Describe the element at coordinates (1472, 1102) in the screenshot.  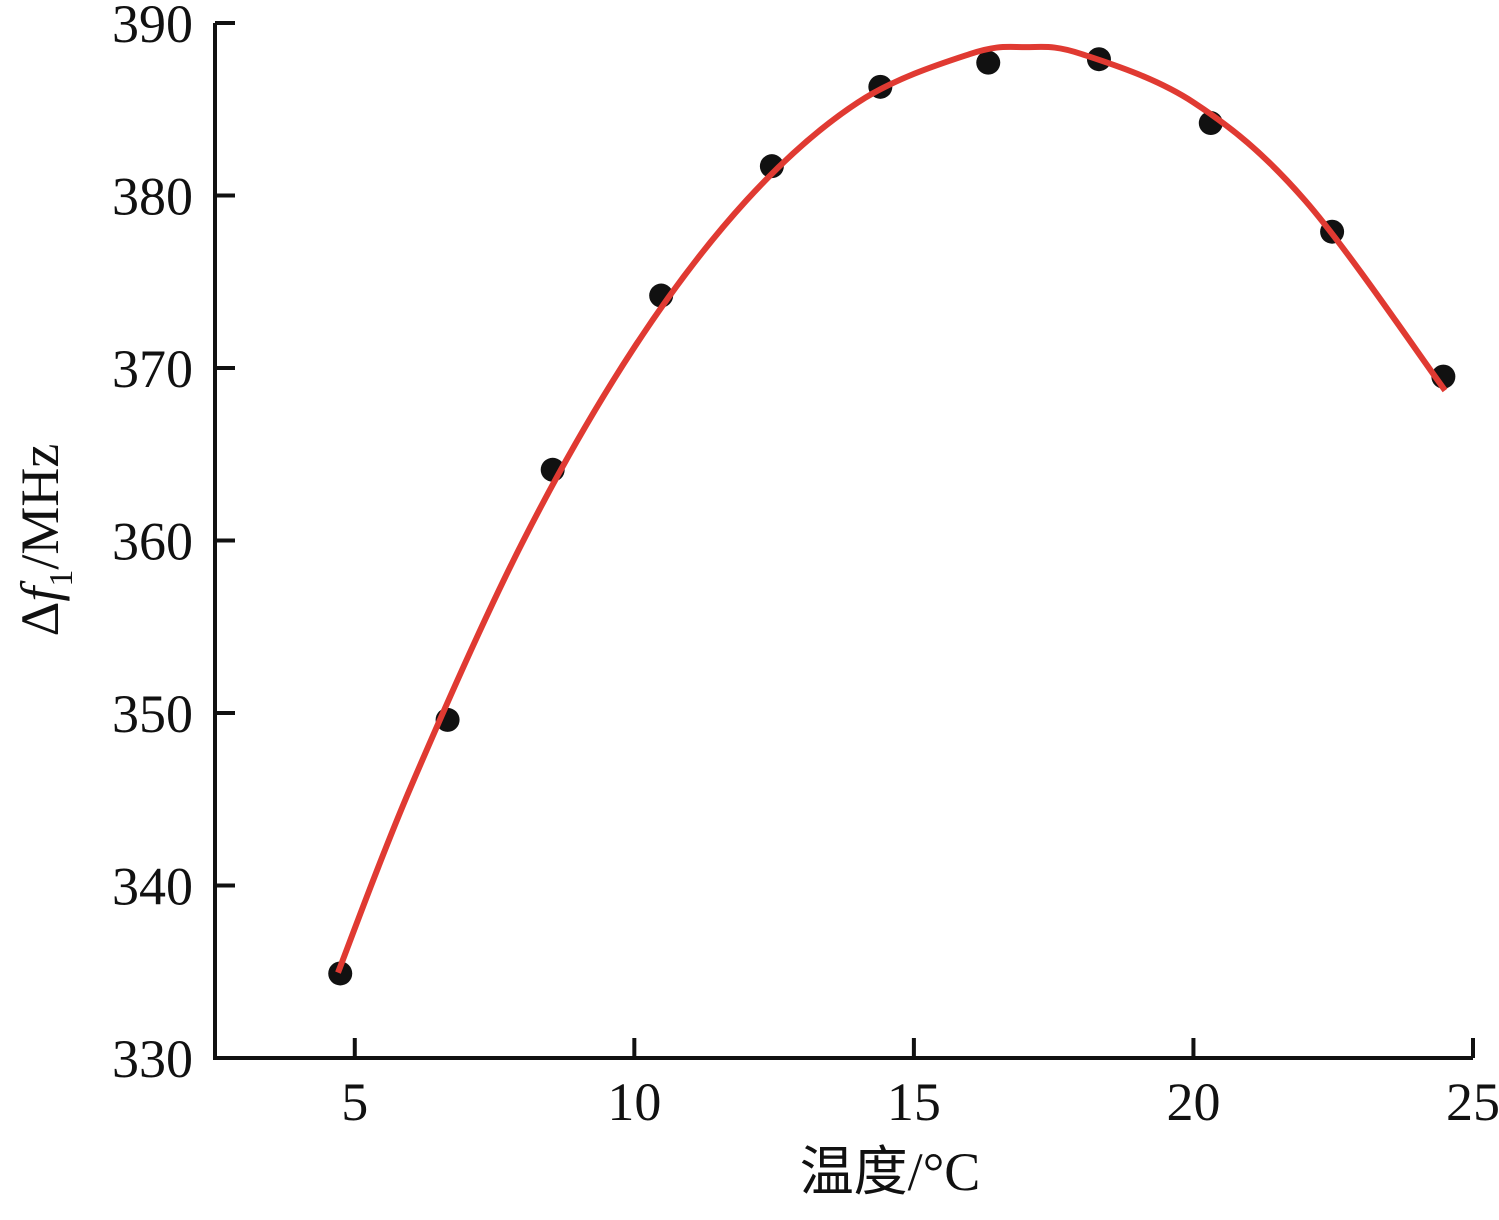
I see `x-tick-label: 25` at that location.